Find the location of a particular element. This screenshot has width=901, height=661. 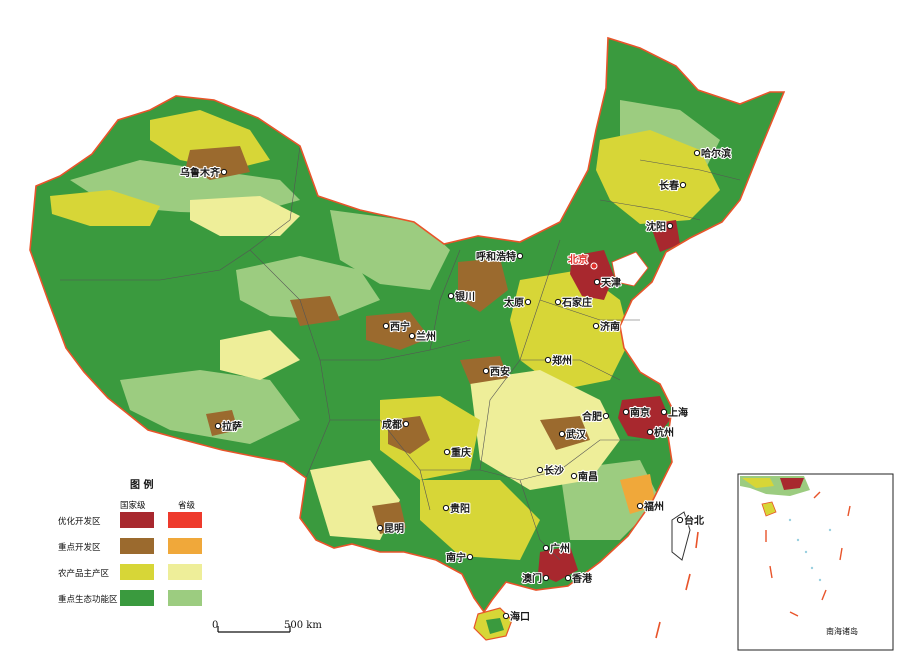

city-label: 西安 is located at coordinates (500, 371).